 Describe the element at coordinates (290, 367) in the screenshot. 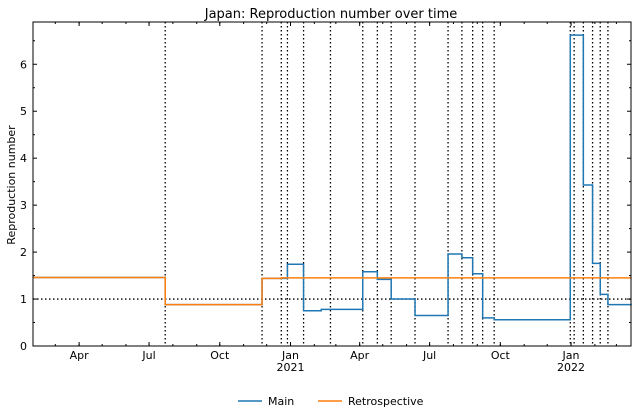

I see `x-tick-year-label: 2021` at that location.